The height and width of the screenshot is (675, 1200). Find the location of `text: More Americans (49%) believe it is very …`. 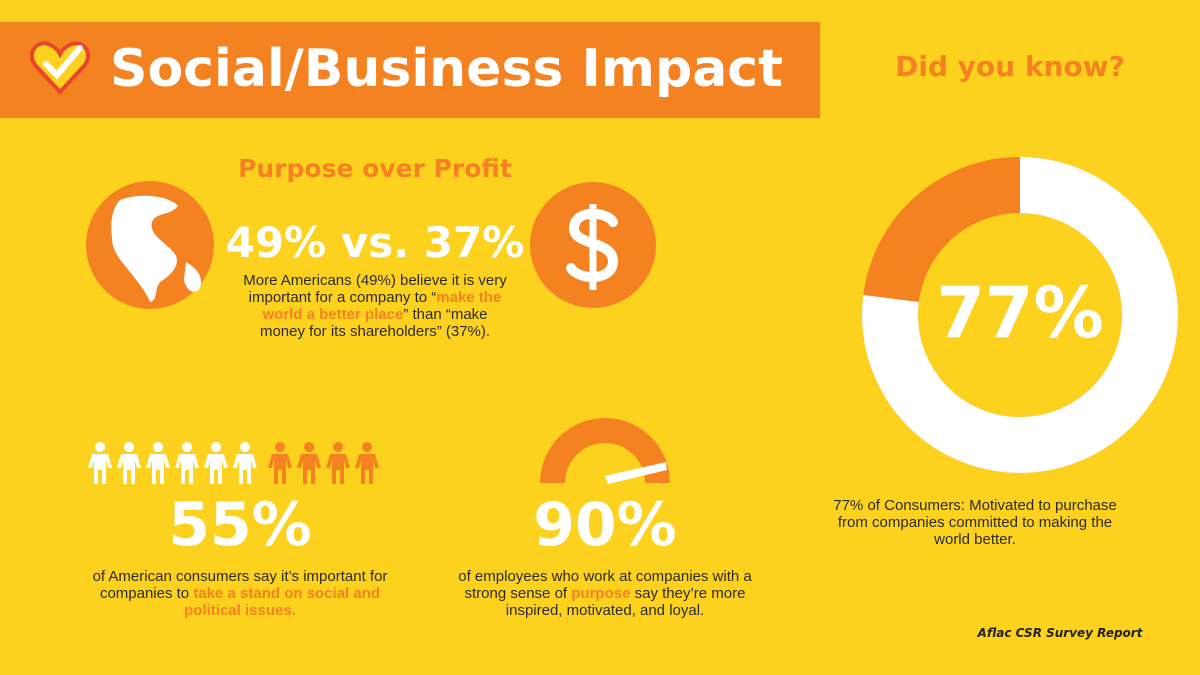

text: More Americans (49%) believe it is very … is located at coordinates (375, 289).